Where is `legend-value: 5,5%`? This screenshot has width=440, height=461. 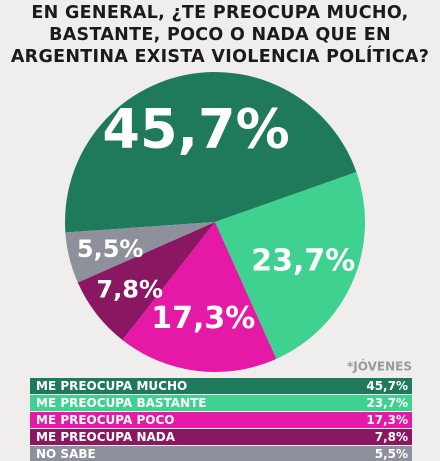
legend-value: 5,5% is located at coordinates (391, 454).